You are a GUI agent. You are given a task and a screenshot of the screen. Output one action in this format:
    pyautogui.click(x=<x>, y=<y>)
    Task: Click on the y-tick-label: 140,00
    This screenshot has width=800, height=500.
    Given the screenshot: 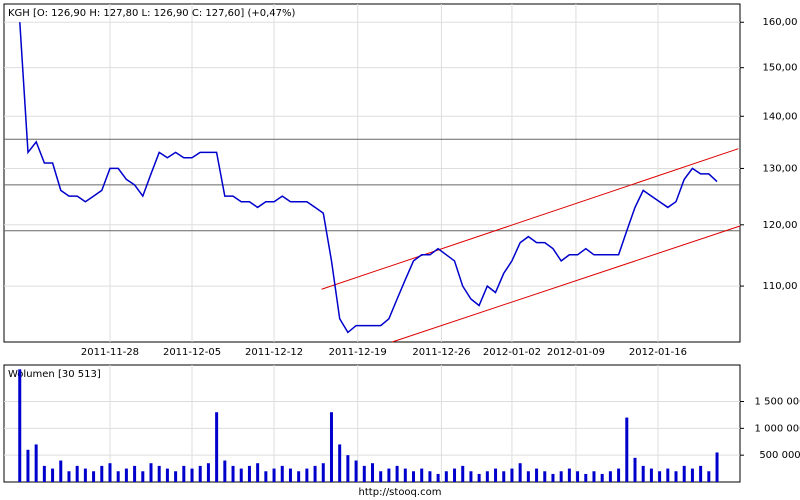 What is the action you would take?
    pyautogui.click(x=780, y=116)
    